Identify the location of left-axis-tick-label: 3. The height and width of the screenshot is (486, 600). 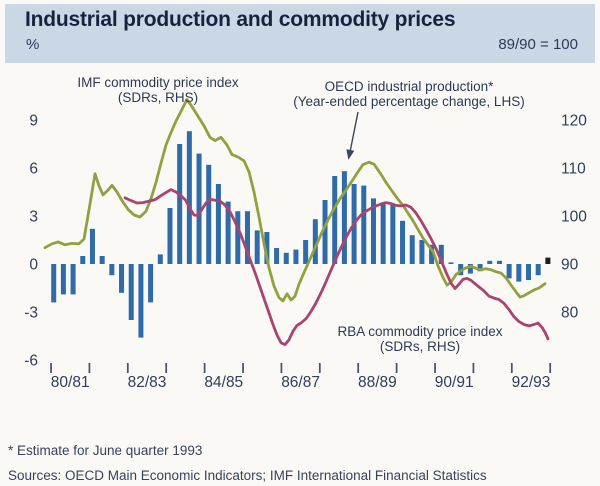
(33, 217).